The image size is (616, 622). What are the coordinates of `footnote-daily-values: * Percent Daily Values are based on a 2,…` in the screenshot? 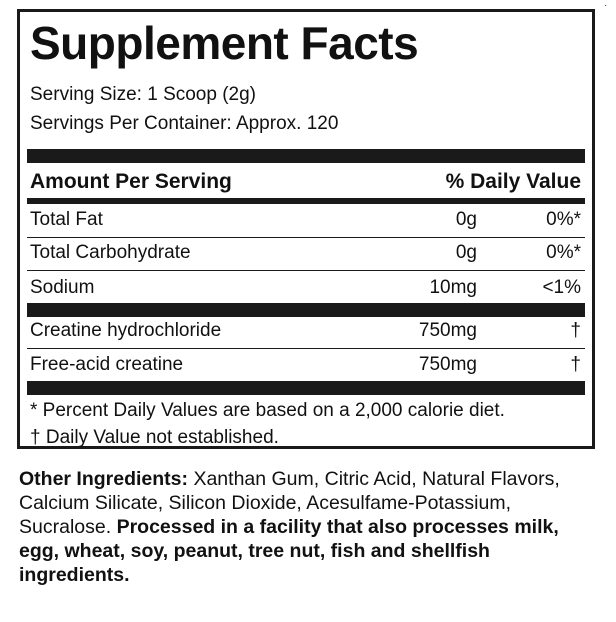 It's located at (267, 410).